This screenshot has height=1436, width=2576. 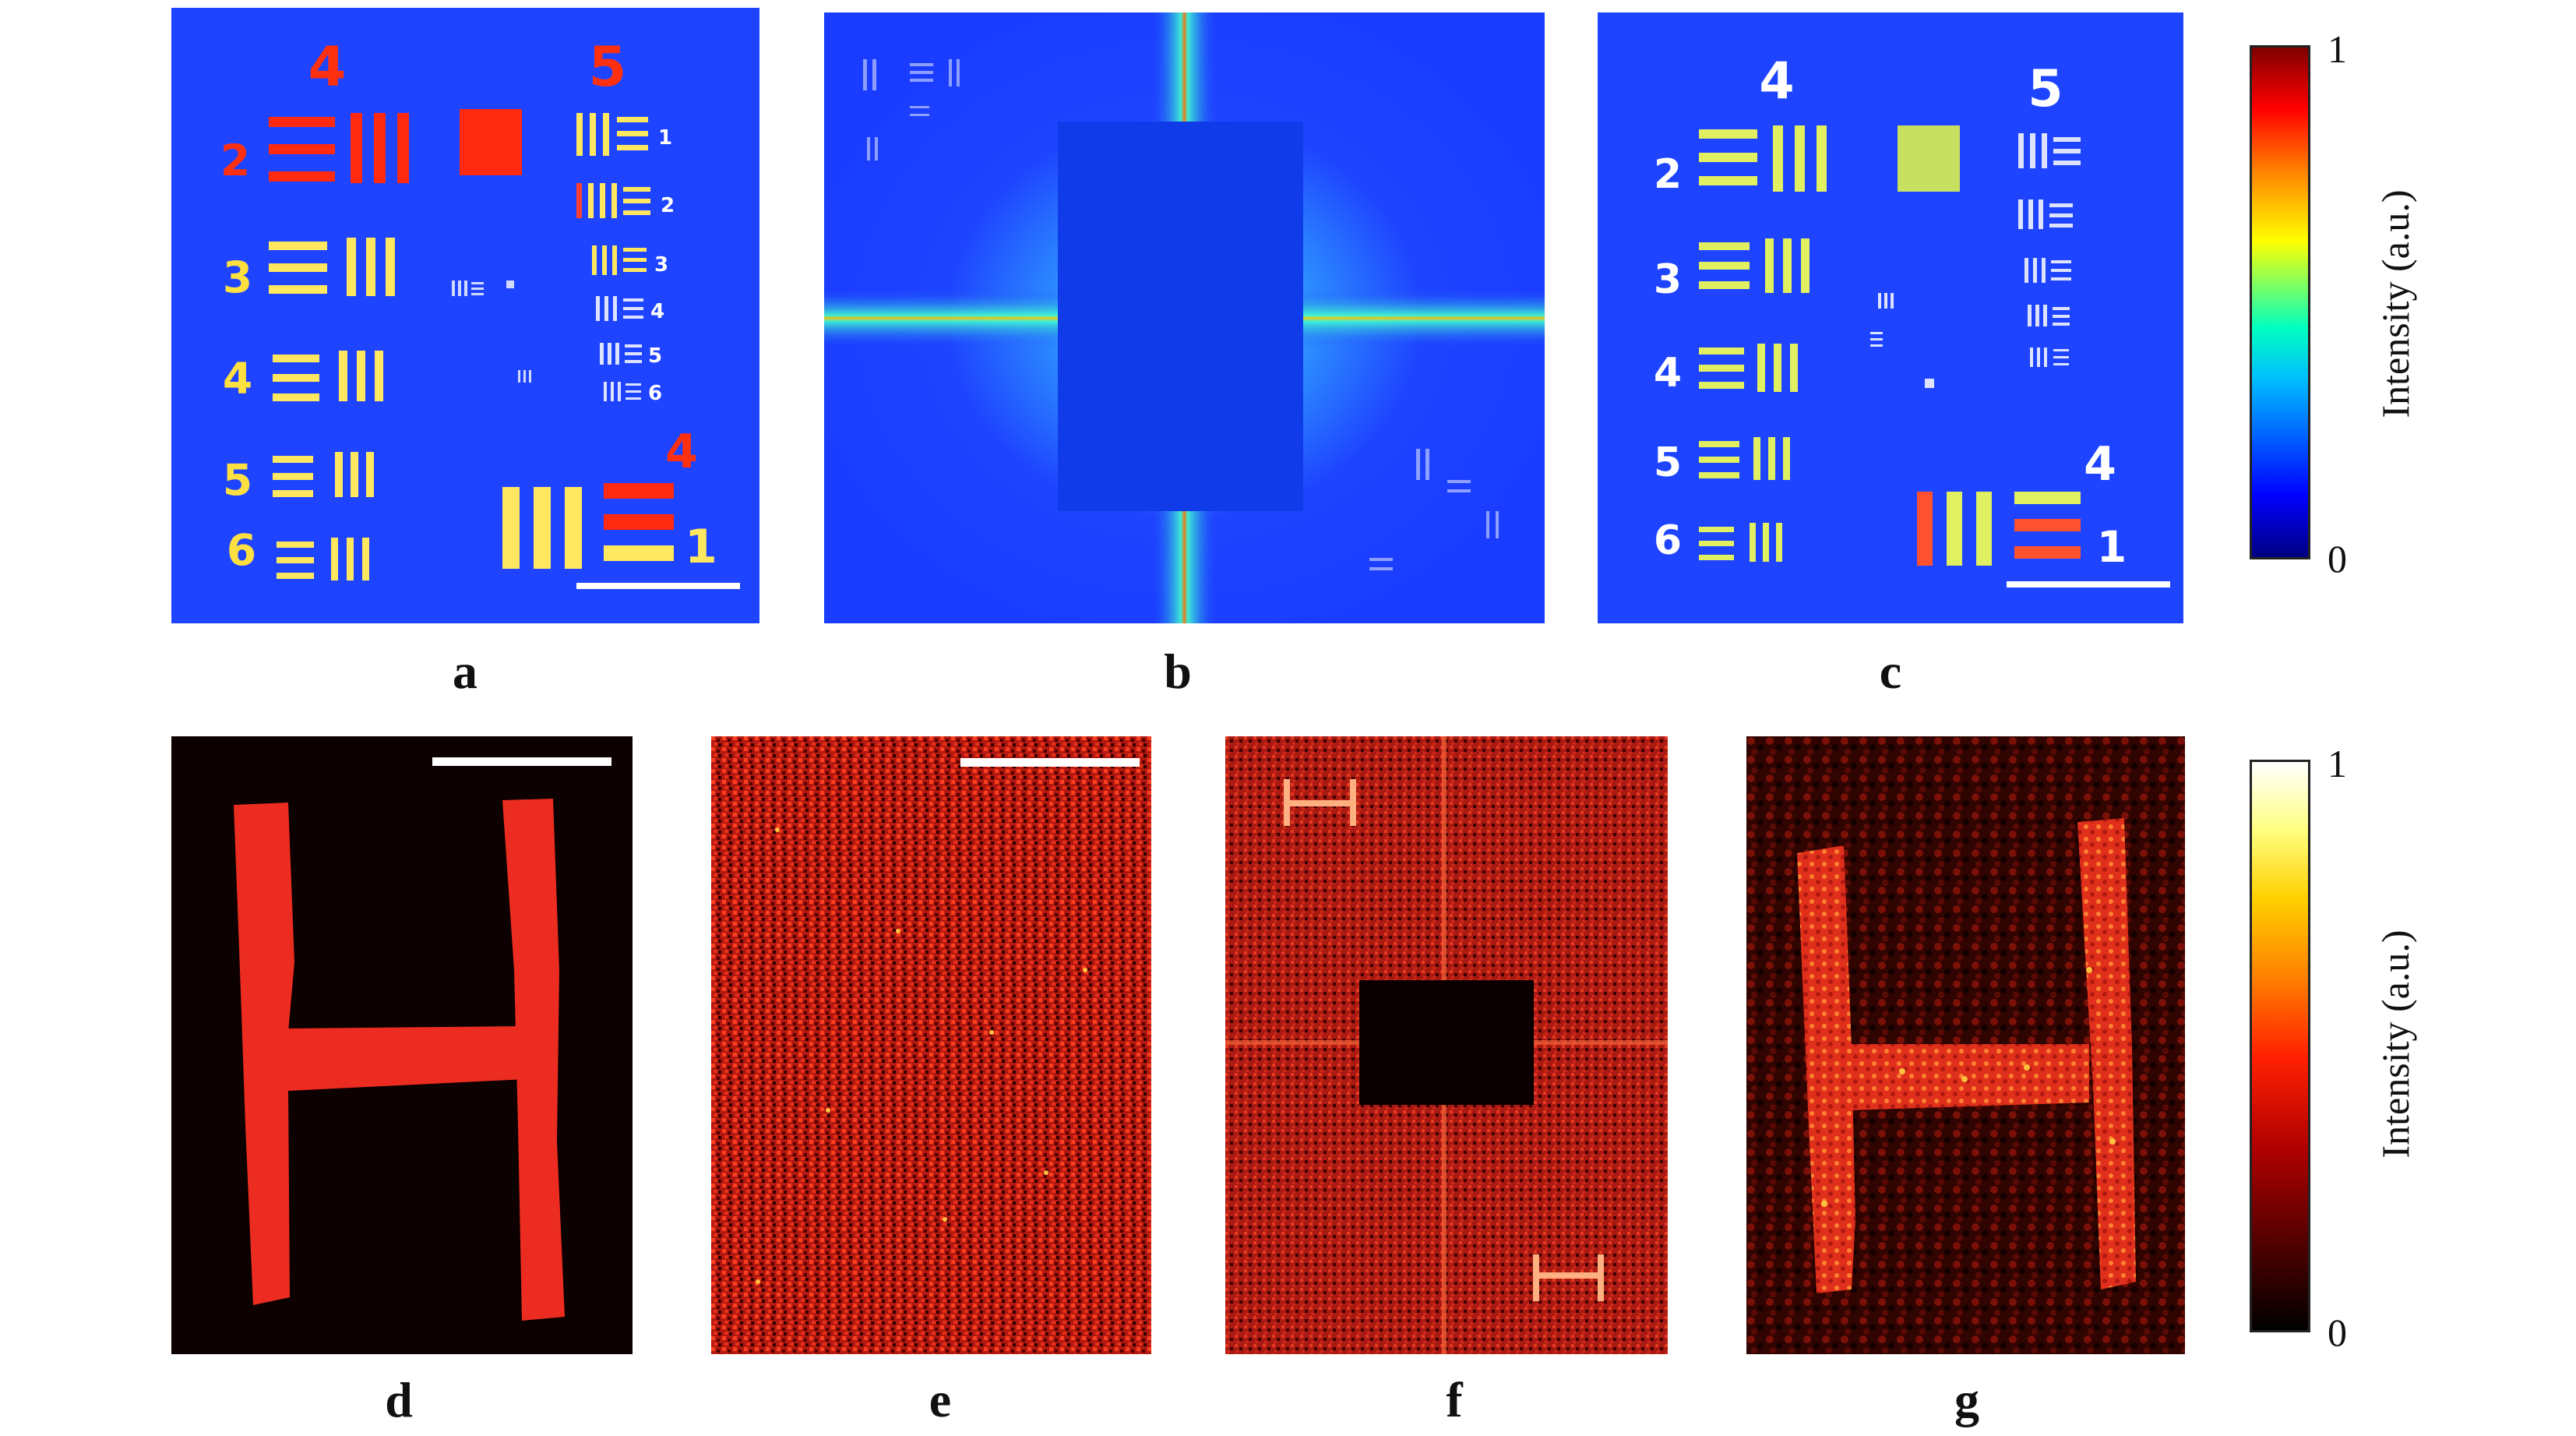 I want to click on fourier-spectrum-b-svg, so click(x=1184, y=317).